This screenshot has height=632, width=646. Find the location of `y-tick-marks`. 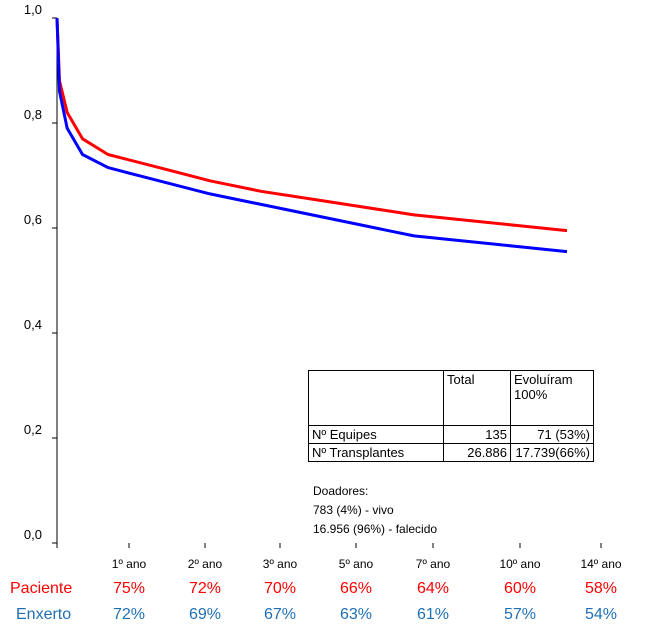

y-tick-marks is located at coordinates (54, 280).